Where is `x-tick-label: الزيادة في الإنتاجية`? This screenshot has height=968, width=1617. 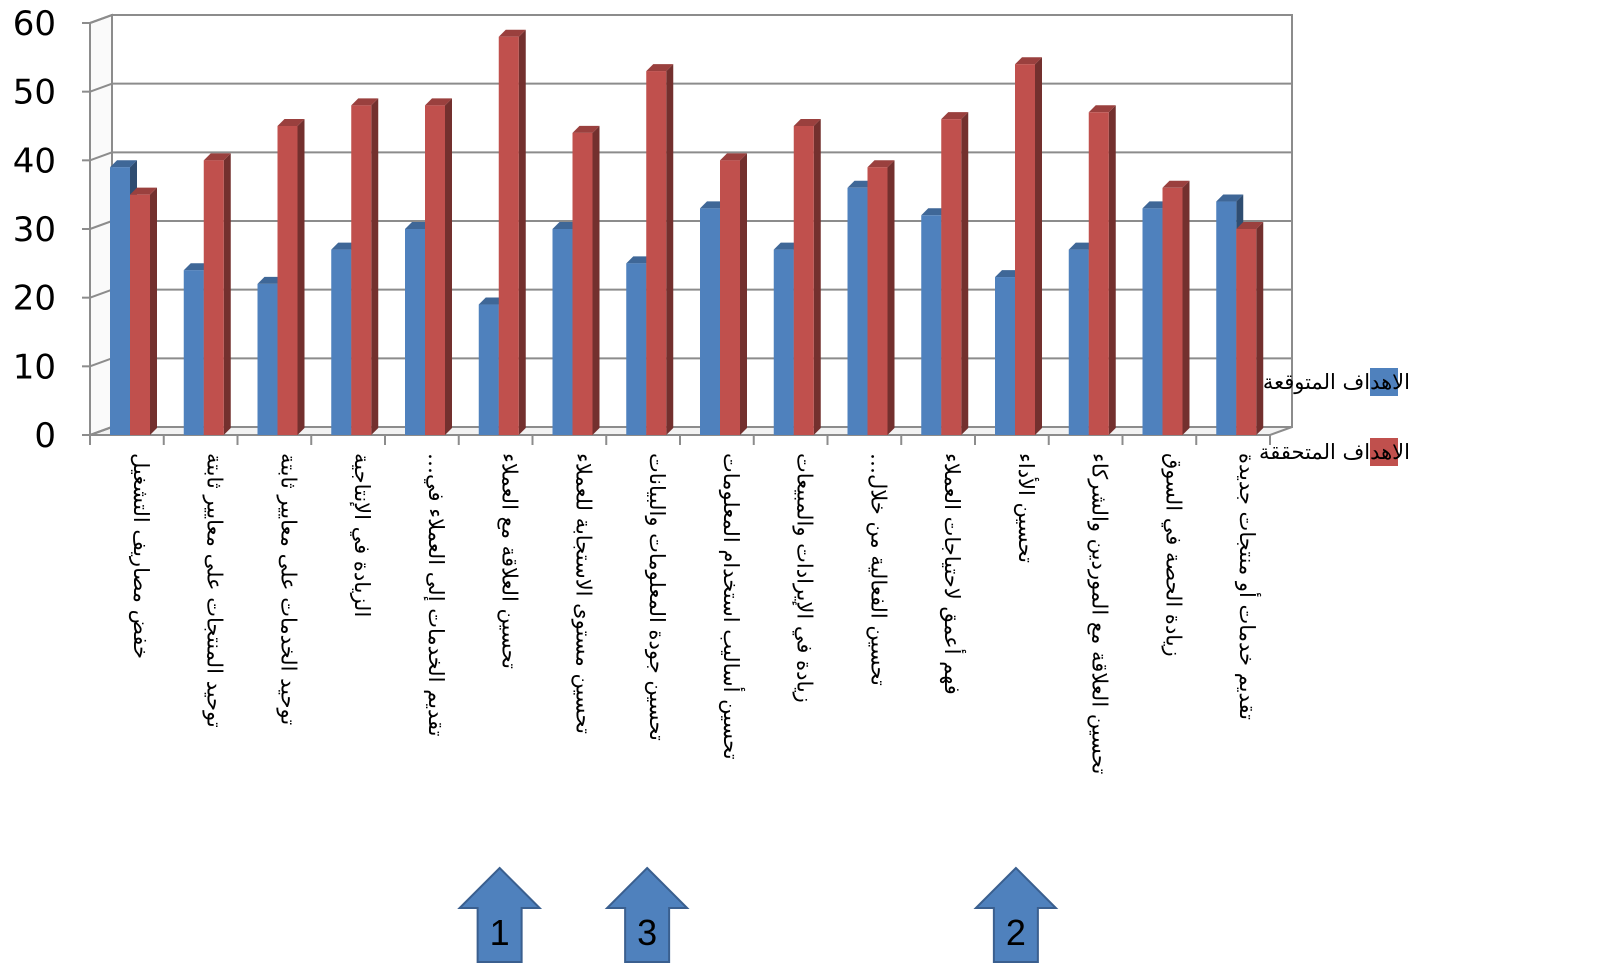 x-tick-label: الزيادة في الإنتاجية is located at coordinates (361, 535).